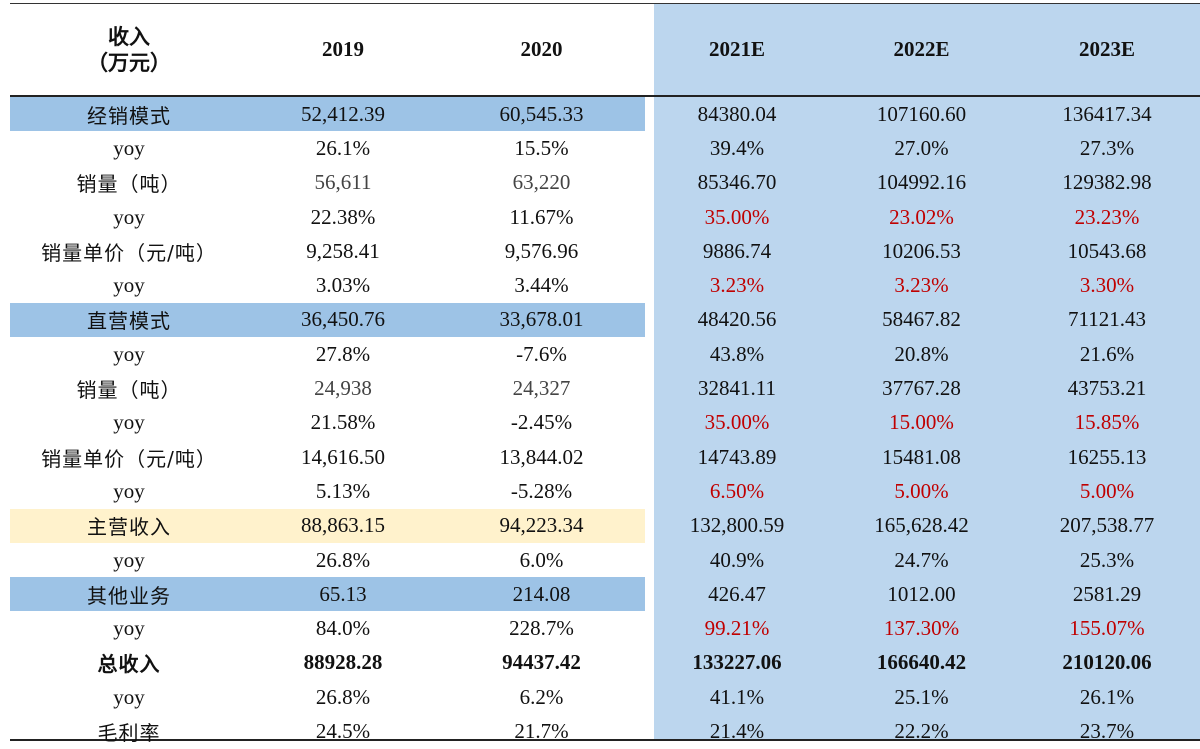 The image size is (1200, 749). Describe the element at coordinates (541, 320) in the screenshot. I see `actual-value-cell: 33,678.01` at that location.